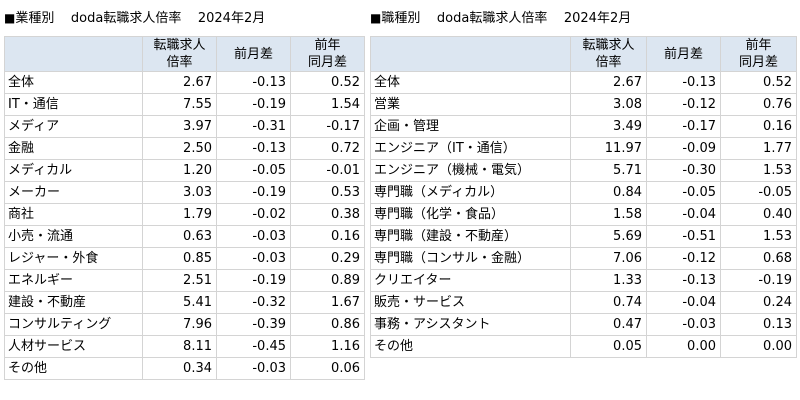 The width and height of the screenshot is (800, 400). What do you see at coordinates (35, 18) in the screenshot?
I see `title-prefix: 業種別` at bounding box center [35, 18].